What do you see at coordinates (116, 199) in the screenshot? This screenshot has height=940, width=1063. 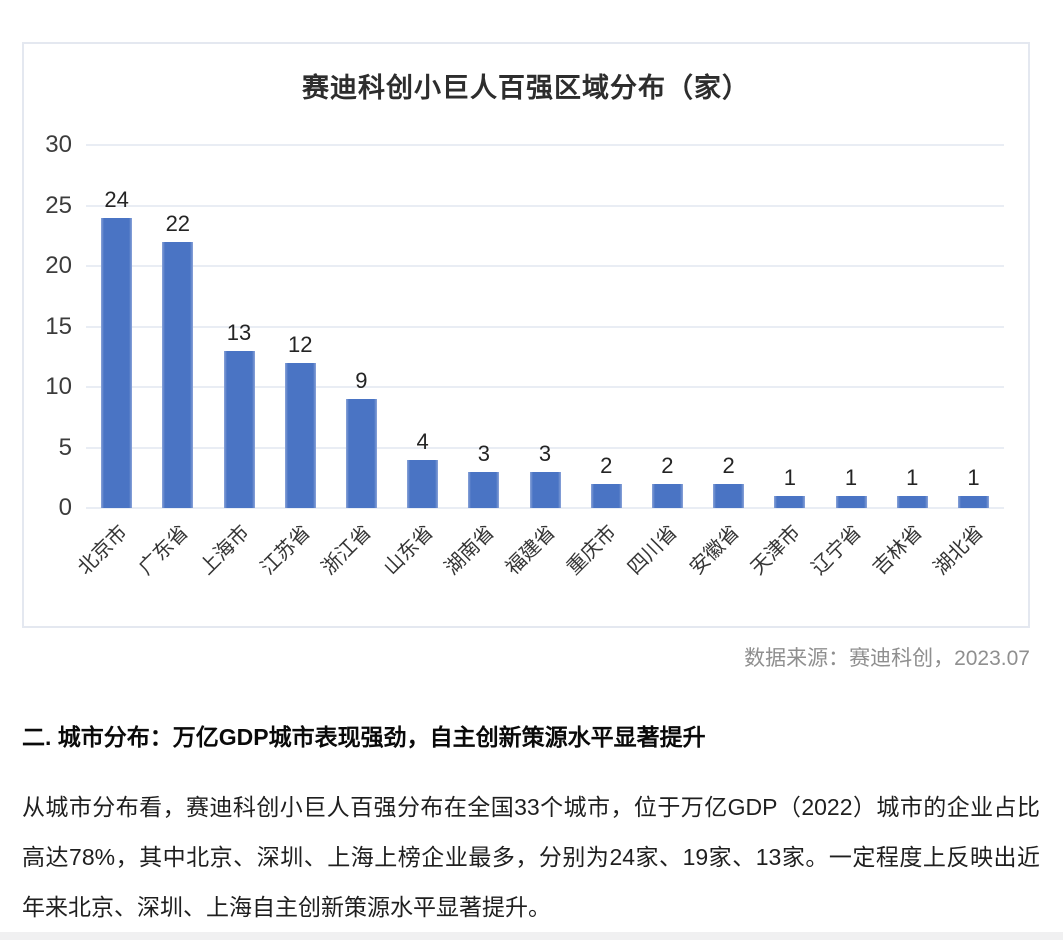 I see `bar-value-label: 24` at bounding box center [116, 199].